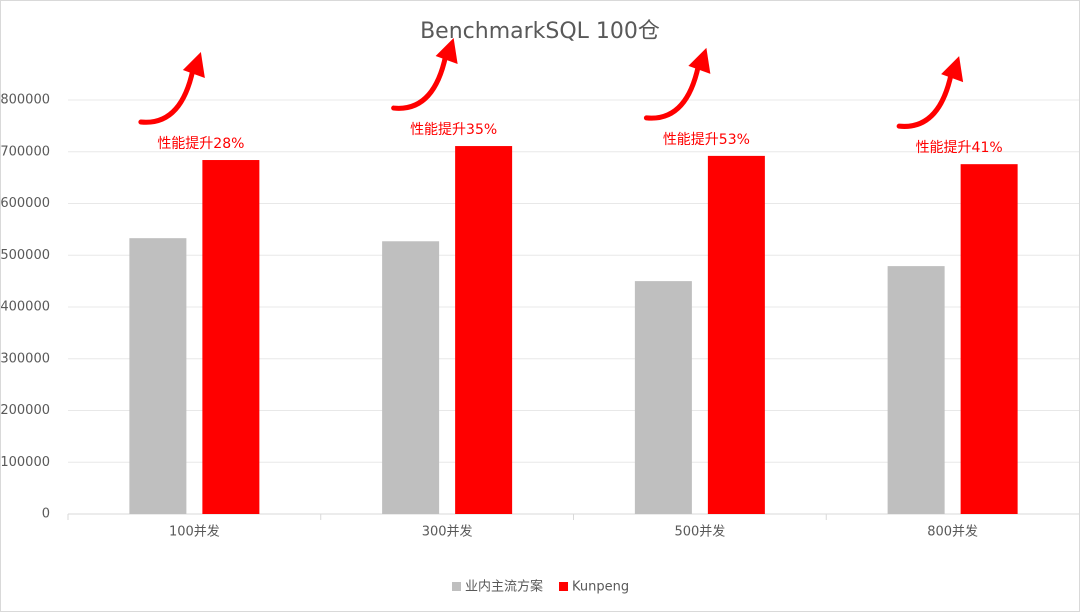 The image size is (1080, 612). What do you see at coordinates (504, 587) in the screenshot?
I see `legend-label: 业内主流方案` at bounding box center [504, 587].